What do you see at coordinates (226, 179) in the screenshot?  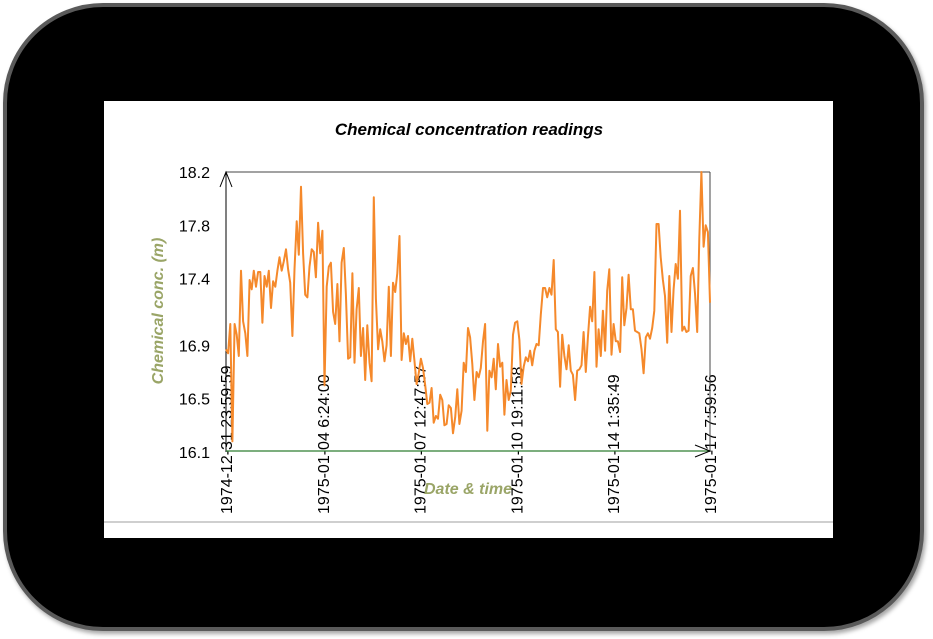 I see `y-axis-arrowhead` at bounding box center [226, 179].